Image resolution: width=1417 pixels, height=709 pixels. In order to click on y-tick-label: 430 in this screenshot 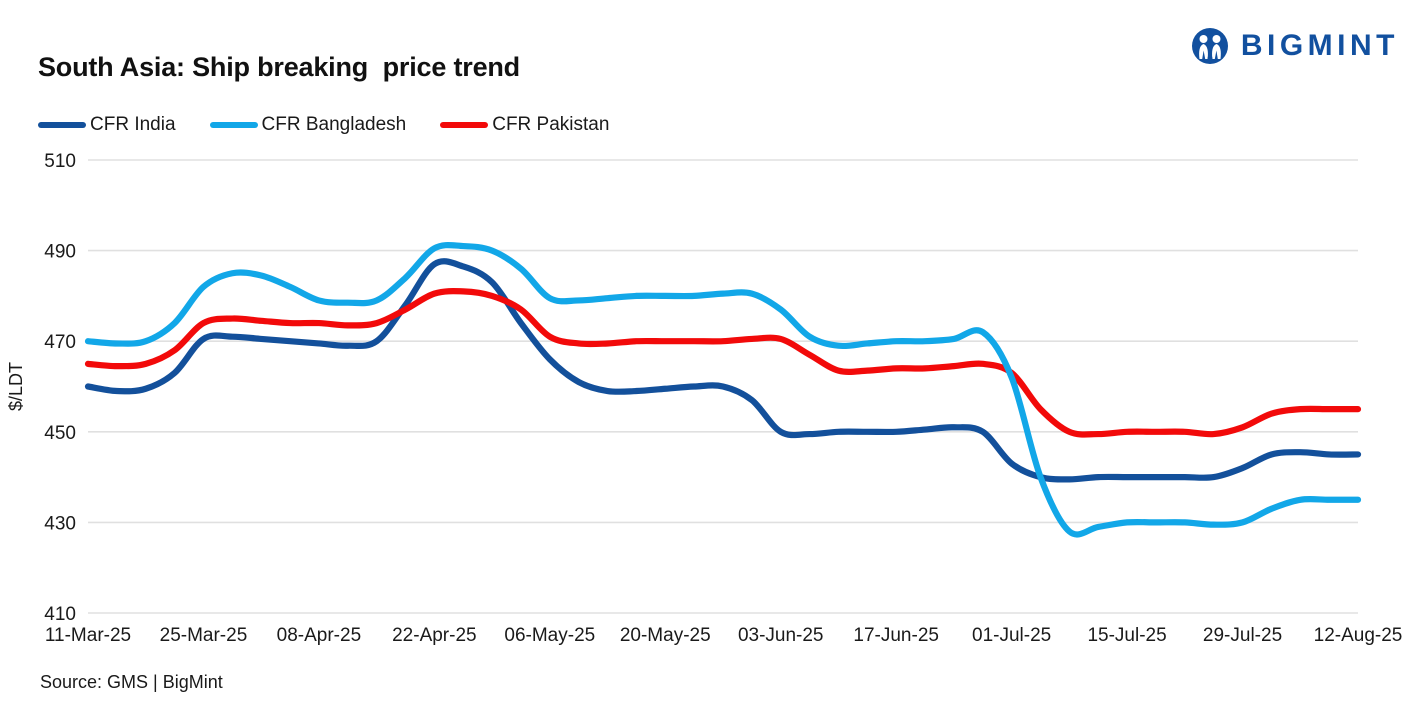, I will do `click(60, 523)`.